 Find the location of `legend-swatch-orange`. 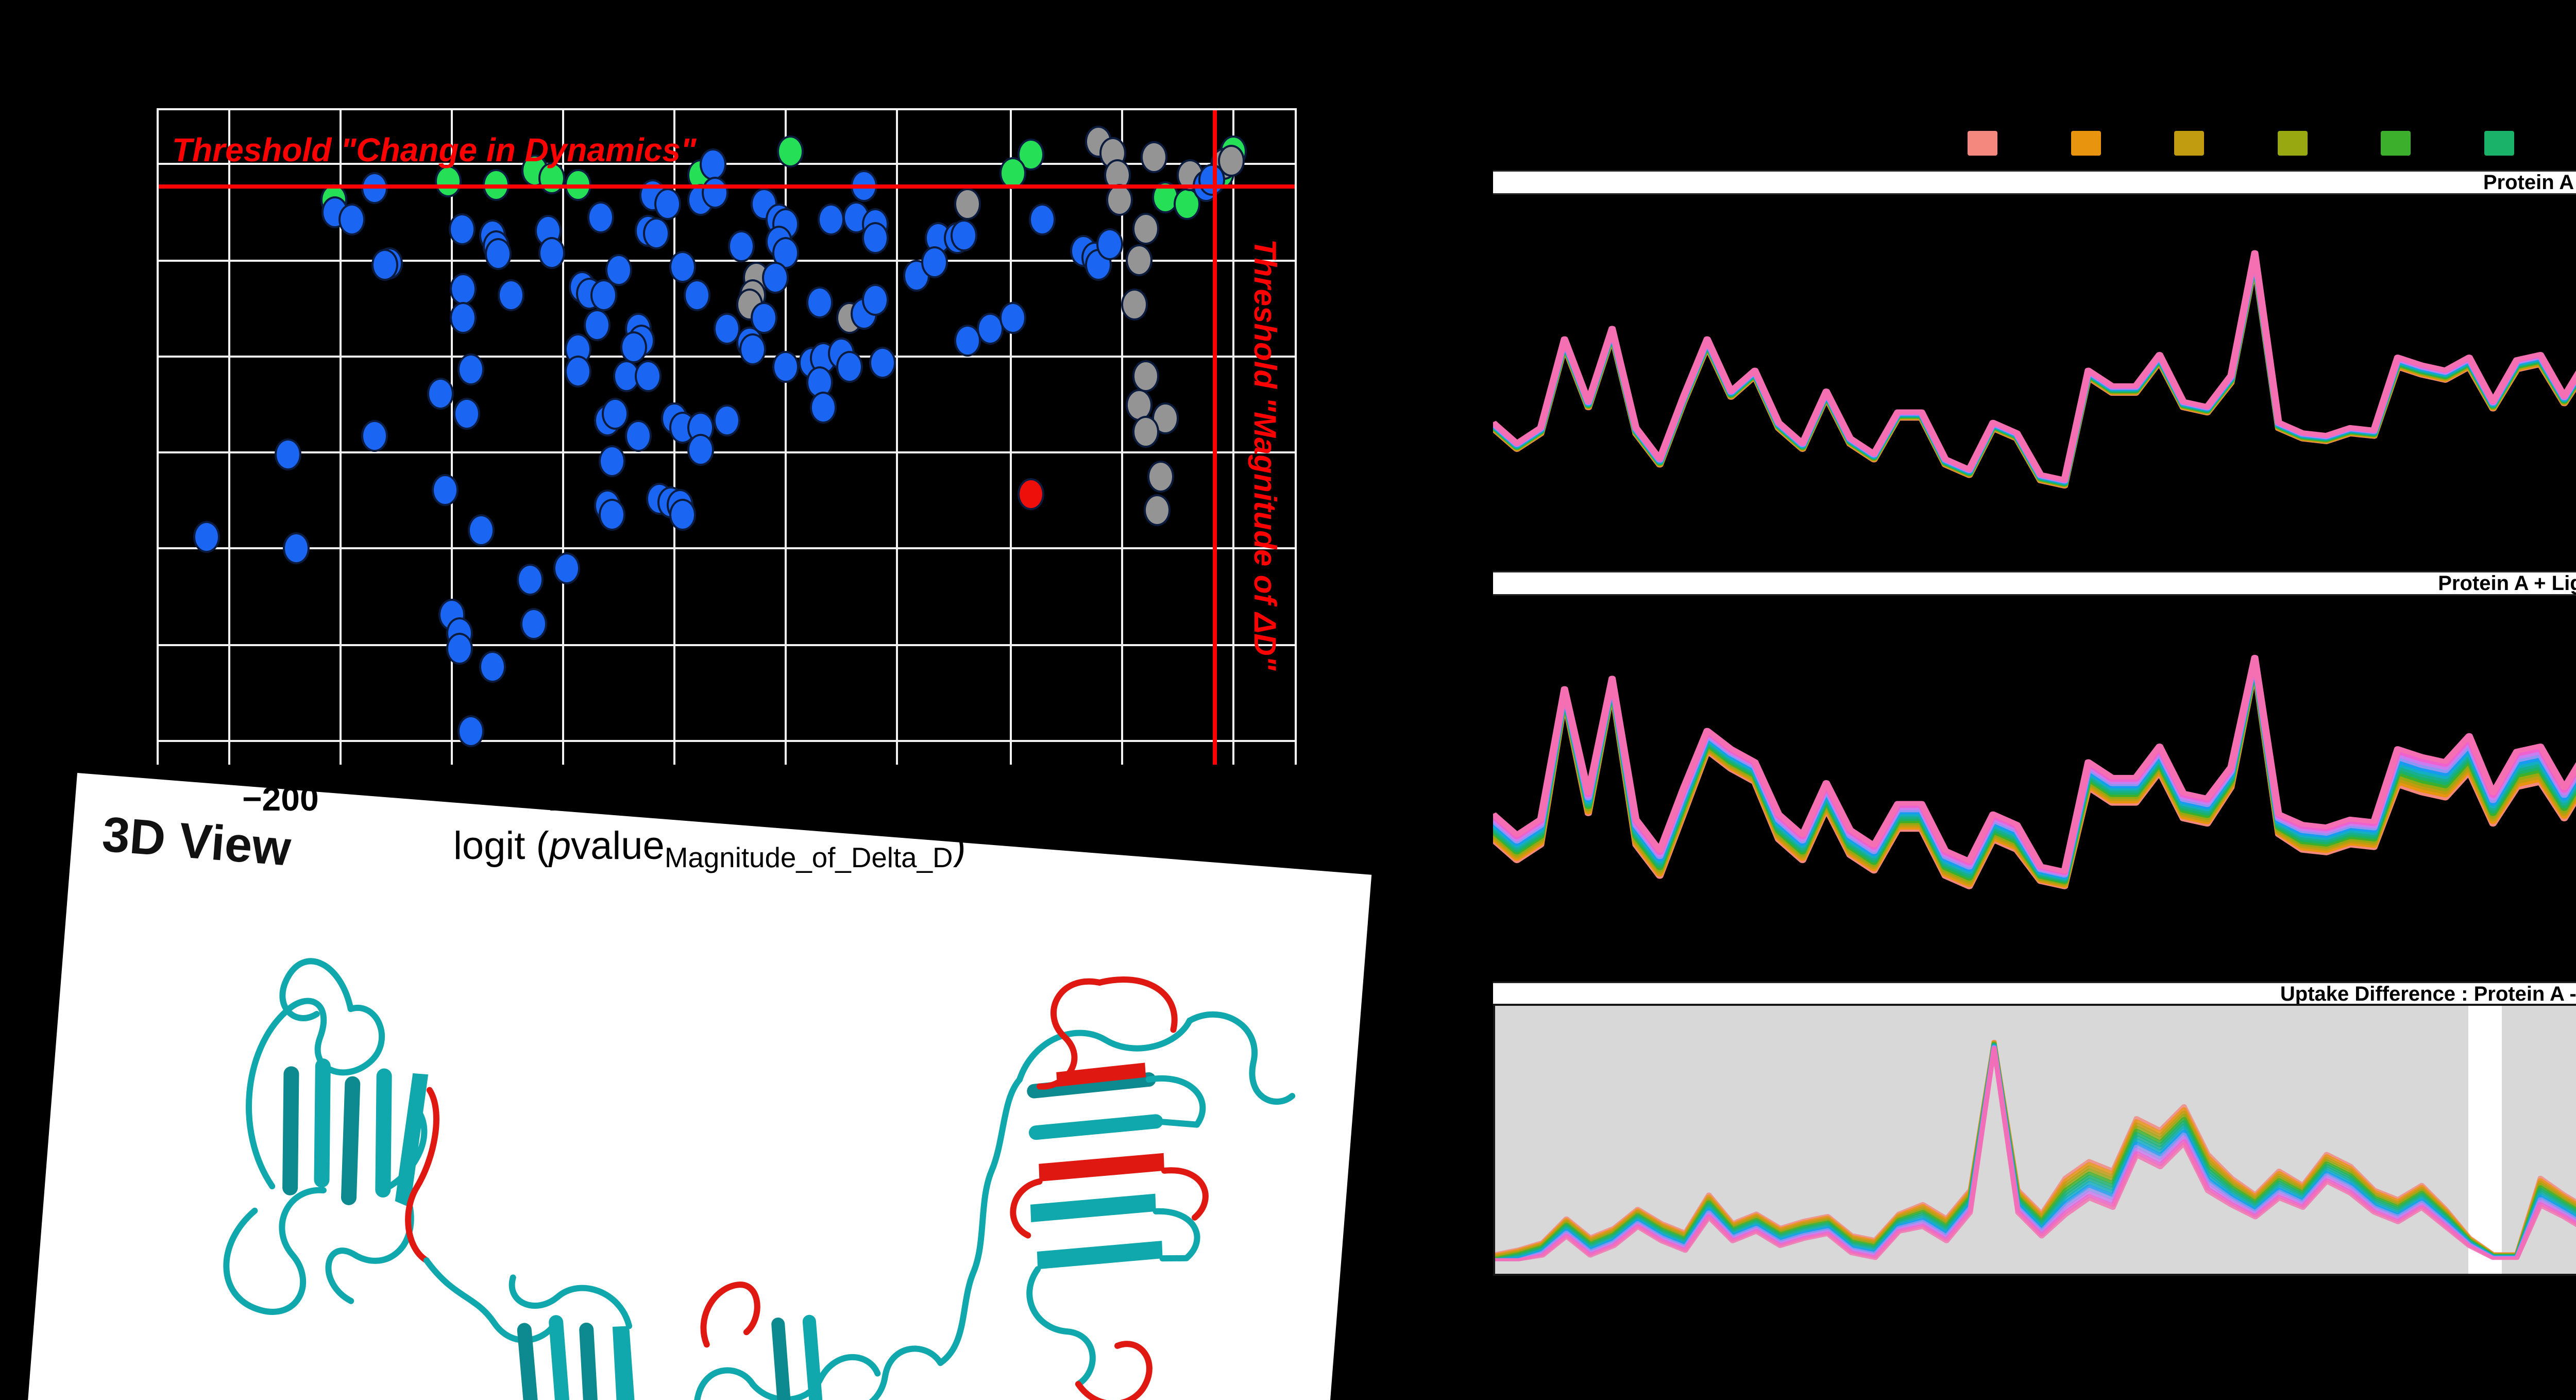

legend-swatch-orange is located at coordinates (2086, 143).